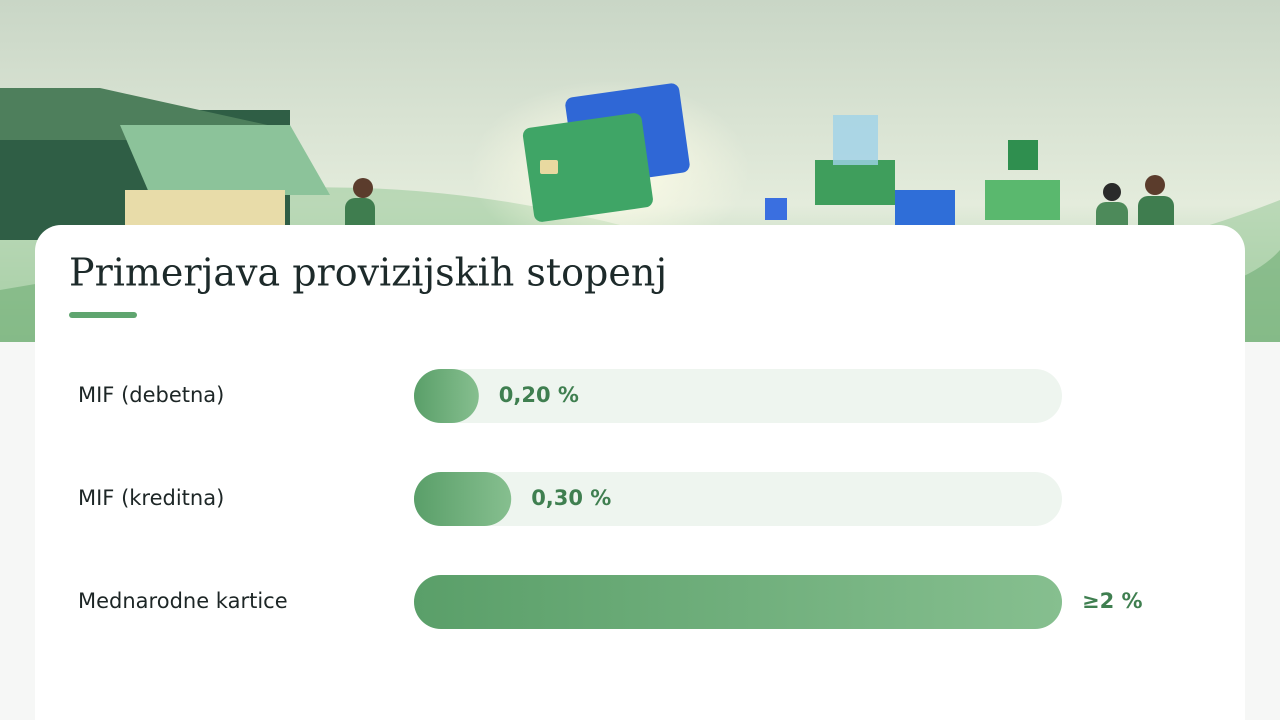  Describe the element at coordinates (1112, 601) in the screenshot. I see `value-label: ≥2 %` at that location.